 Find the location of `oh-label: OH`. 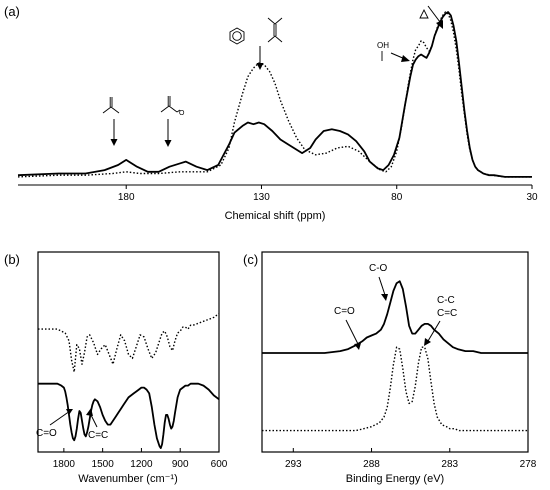

oh-label: OH is located at coordinates (383, 45).